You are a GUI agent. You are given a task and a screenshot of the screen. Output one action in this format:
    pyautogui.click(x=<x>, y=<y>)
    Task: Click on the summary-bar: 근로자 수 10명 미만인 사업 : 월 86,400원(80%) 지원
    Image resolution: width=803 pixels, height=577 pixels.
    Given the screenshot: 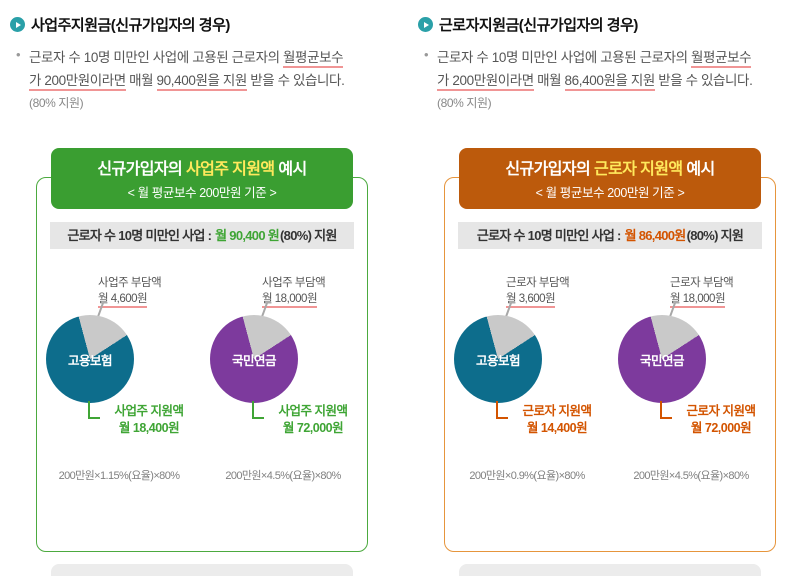 What is the action you would take?
    pyautogui.click(x=610, y=235)
    